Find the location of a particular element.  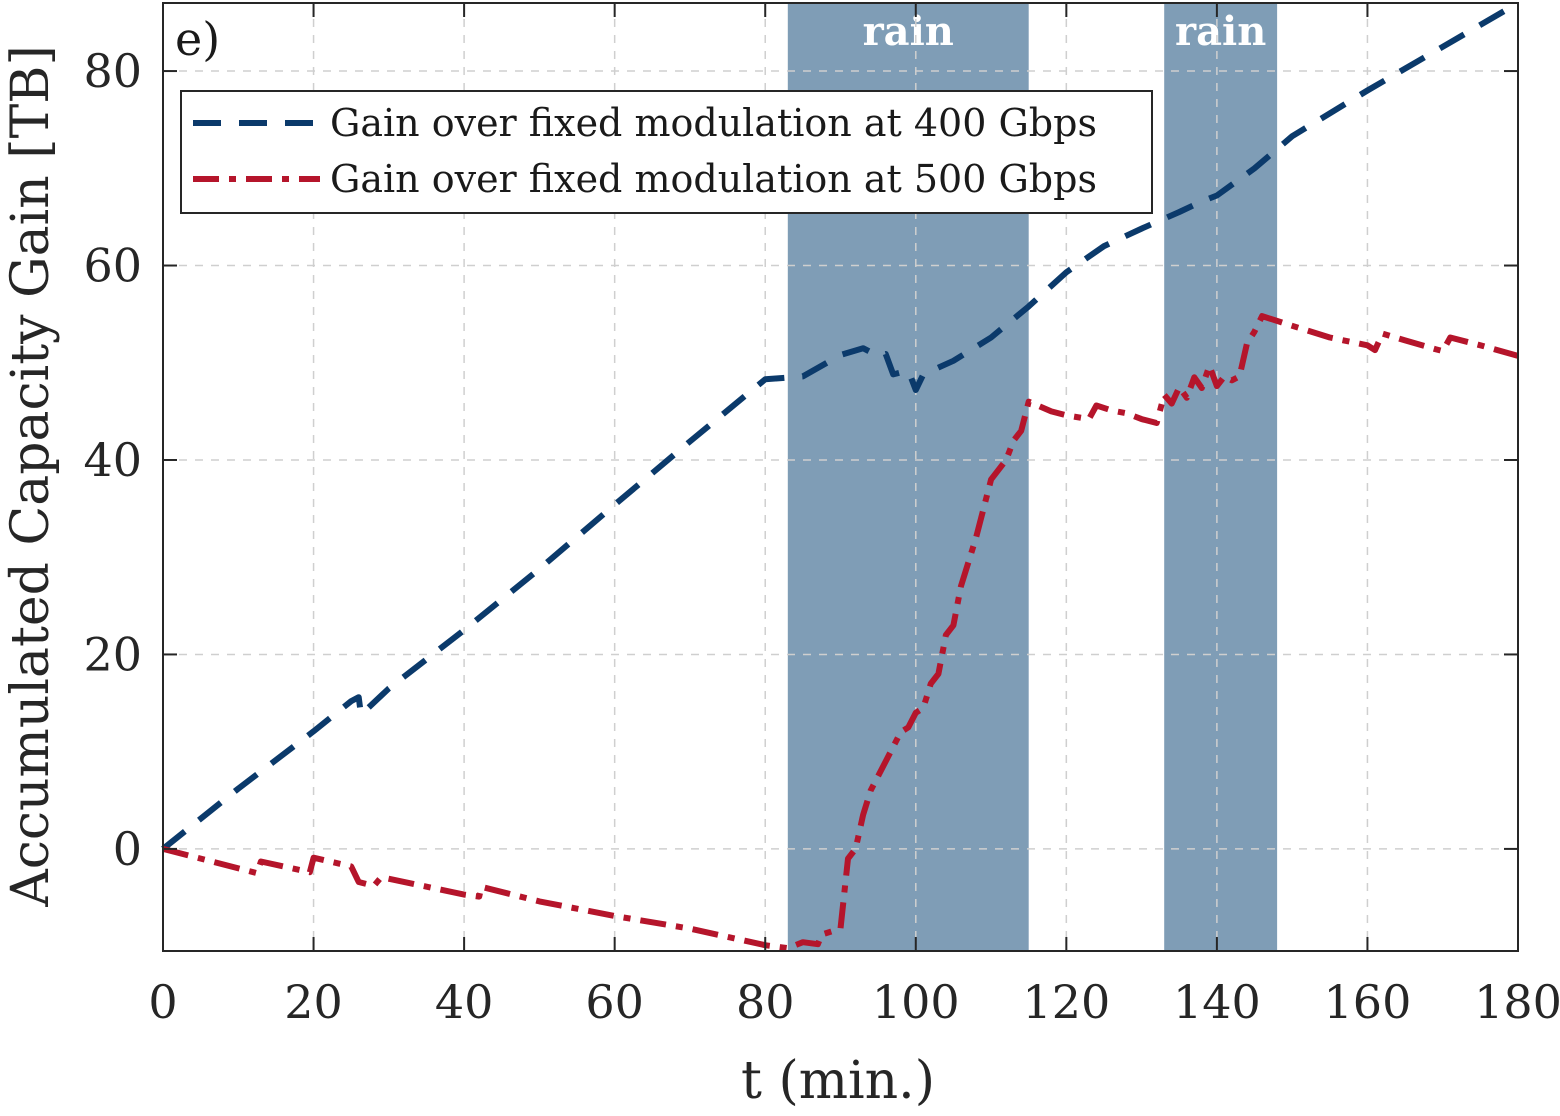

x-tick-label-120: 120 is located at coordinates (1066, 1002).